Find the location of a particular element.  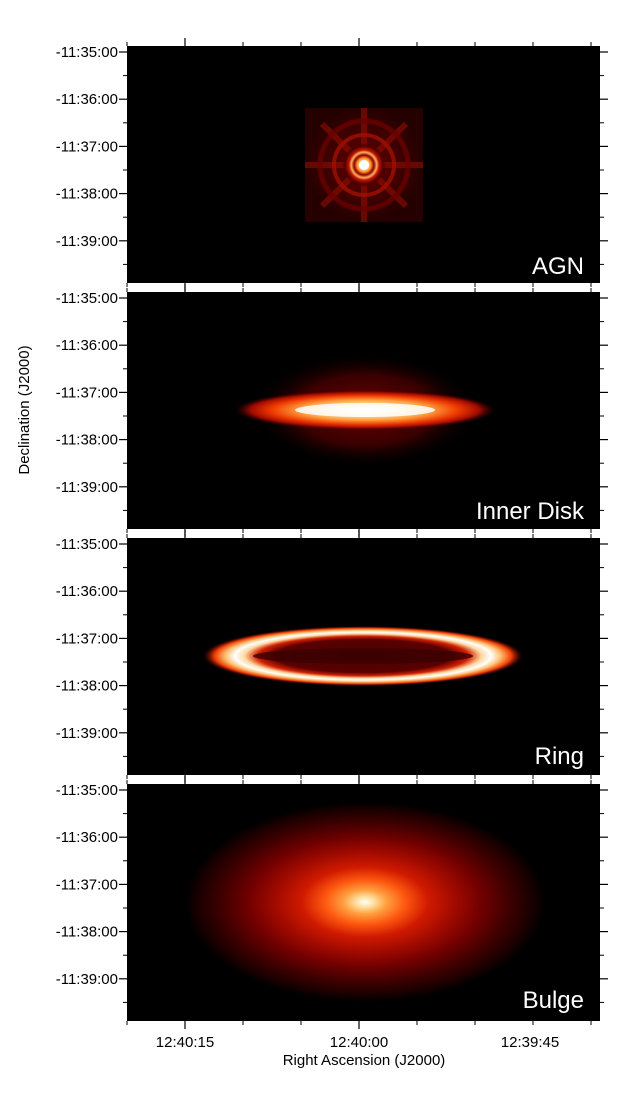

agn-image is located at coordinates (364, 165).